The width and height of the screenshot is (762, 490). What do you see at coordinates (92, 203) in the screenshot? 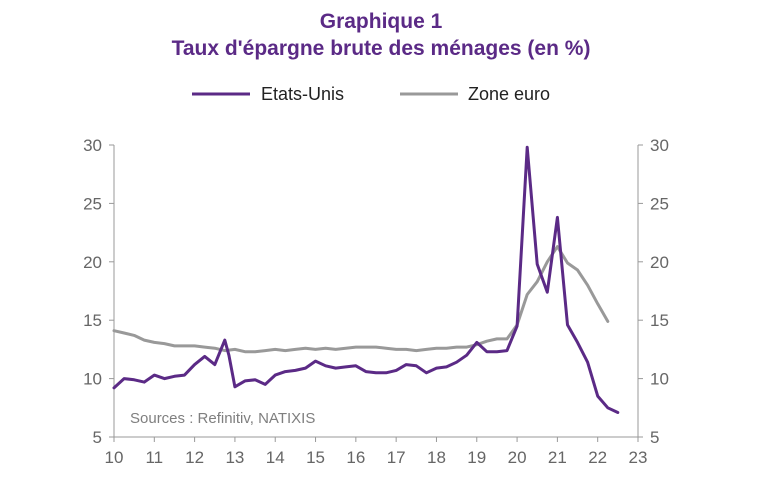
I see `y-tick-label: 25` at bounding box center [92, 203].